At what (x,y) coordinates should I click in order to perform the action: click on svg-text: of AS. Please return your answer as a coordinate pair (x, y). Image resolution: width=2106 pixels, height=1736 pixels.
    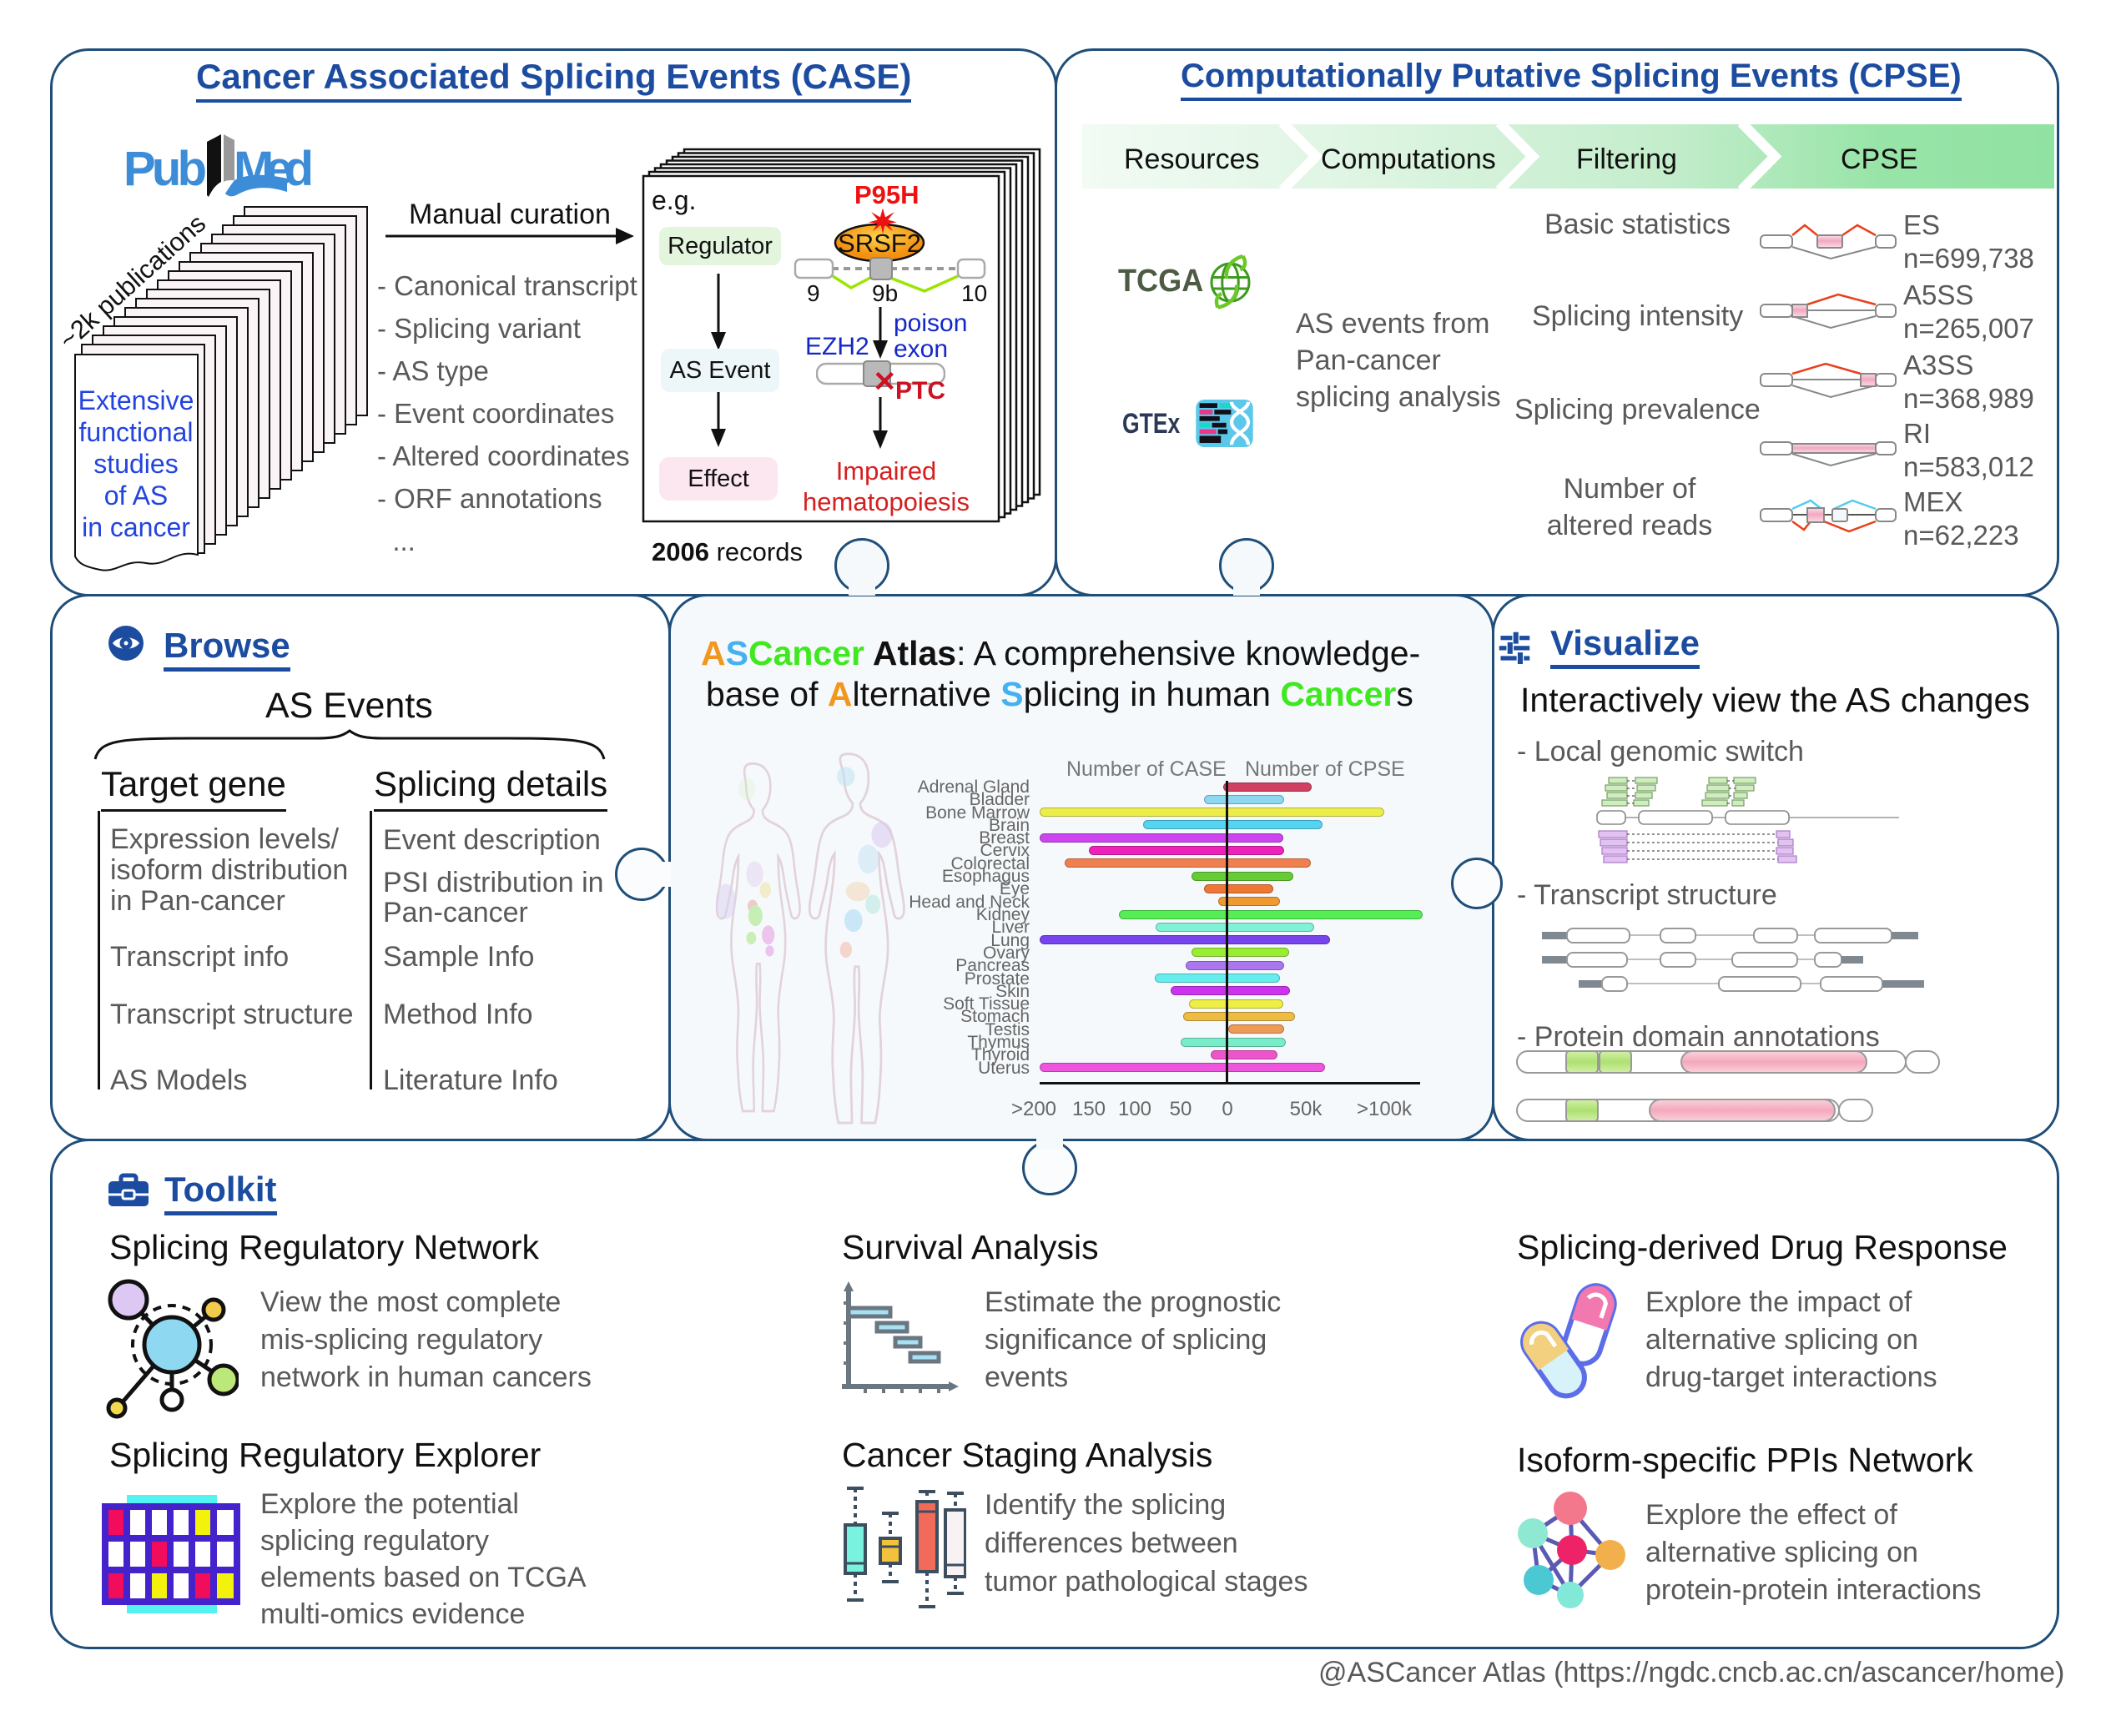
    Looking at the image, I should click on (136, 496).